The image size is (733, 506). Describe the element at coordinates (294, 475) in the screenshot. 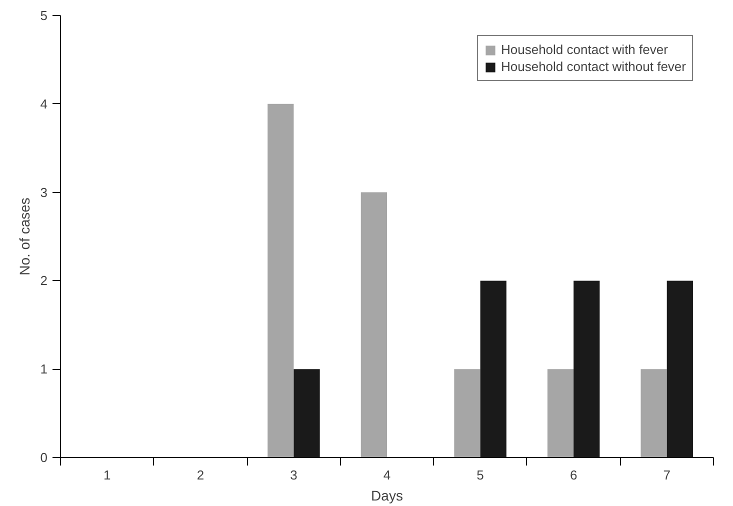

I see `x-tick-label: 3` at that location.